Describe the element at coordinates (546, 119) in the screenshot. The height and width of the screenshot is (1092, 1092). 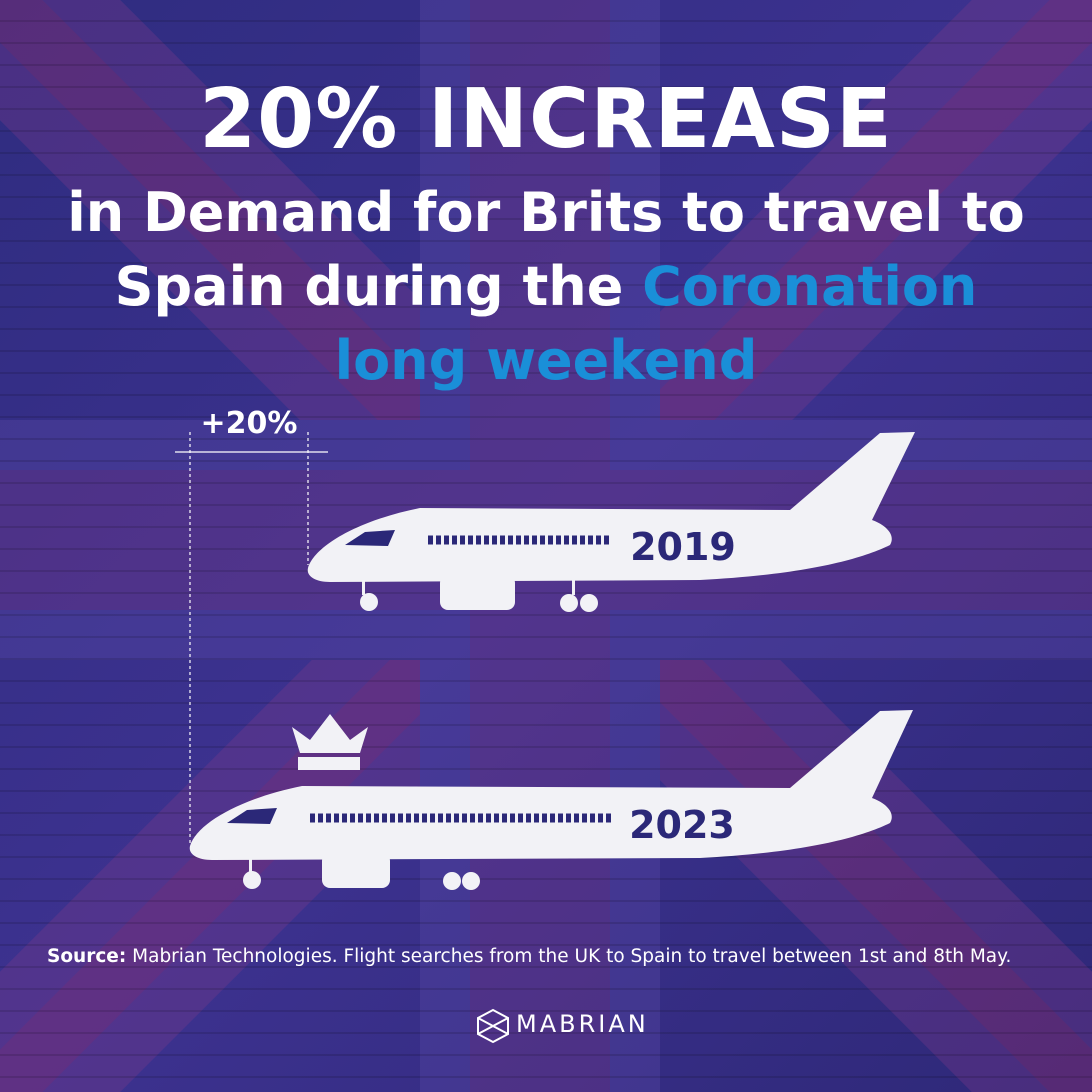
I see `headline: 20% INCREASE` at that location.